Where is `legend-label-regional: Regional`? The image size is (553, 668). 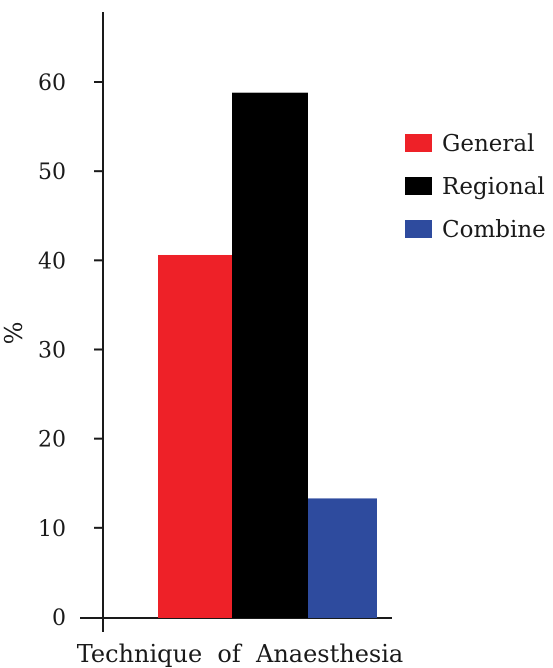 legend-label-regional: Regional is located at coordinates (493, 187).